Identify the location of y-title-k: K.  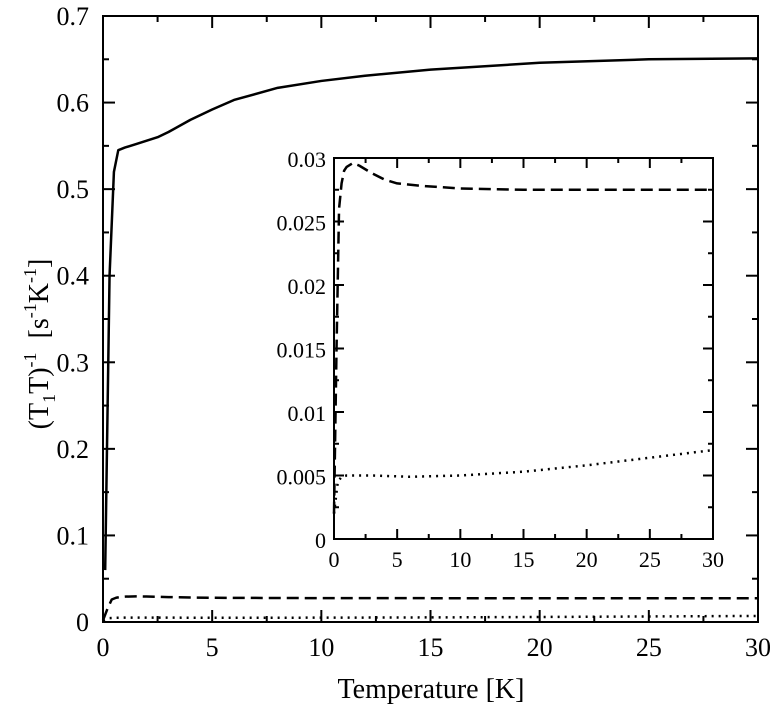
(39, 293).